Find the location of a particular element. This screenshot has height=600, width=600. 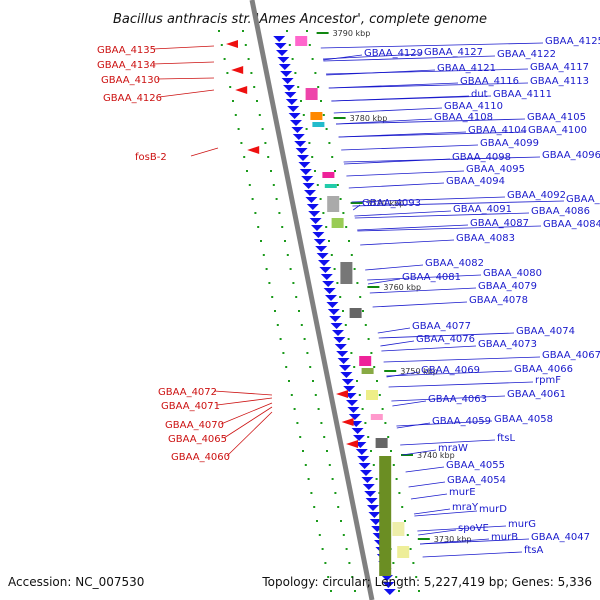

forward-gene-label: GBAA_4087 is located at coordinates (499, 223).